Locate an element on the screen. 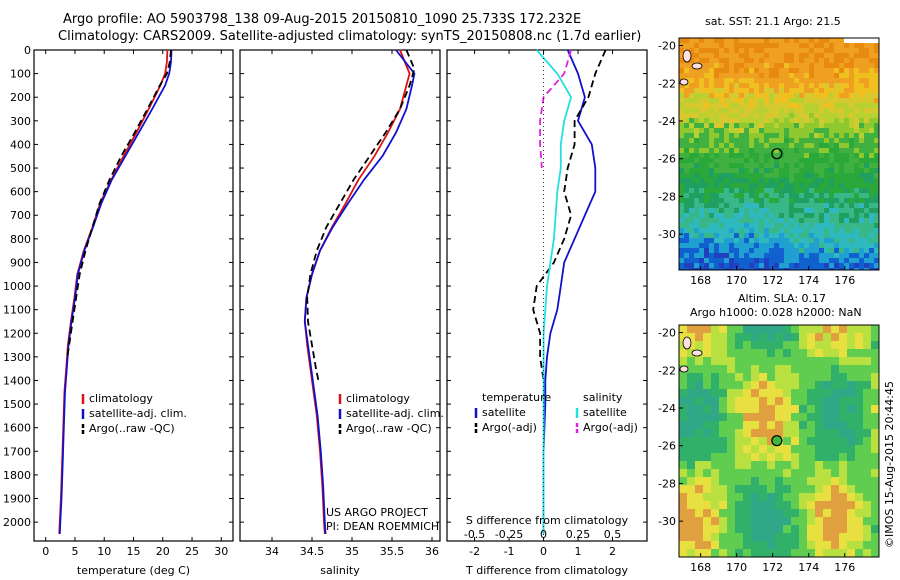  x-tick-label: 36 is located at coordinates (432, 551).